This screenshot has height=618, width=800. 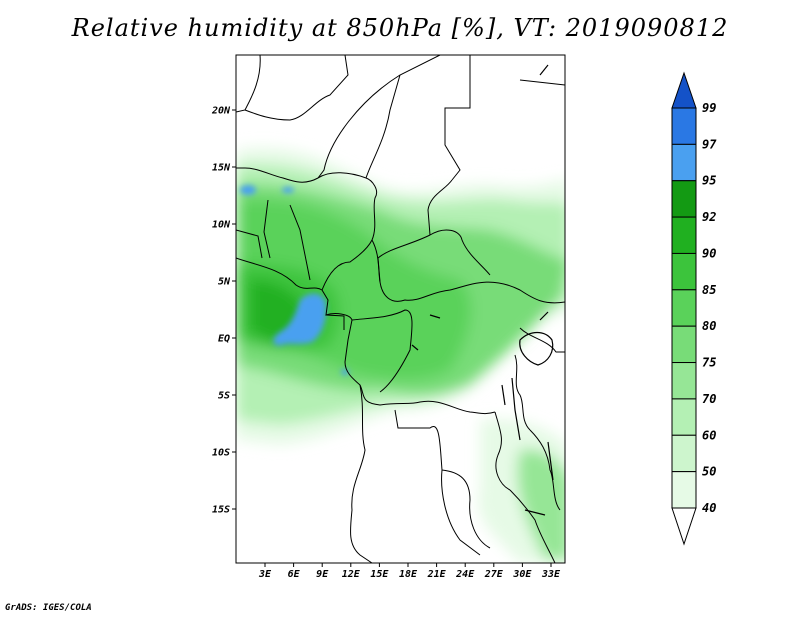 What do you see at coordinates (709, 399) in the screenshot?
I see `colorbar-level-label: 70` at bounding box center [709, 399].